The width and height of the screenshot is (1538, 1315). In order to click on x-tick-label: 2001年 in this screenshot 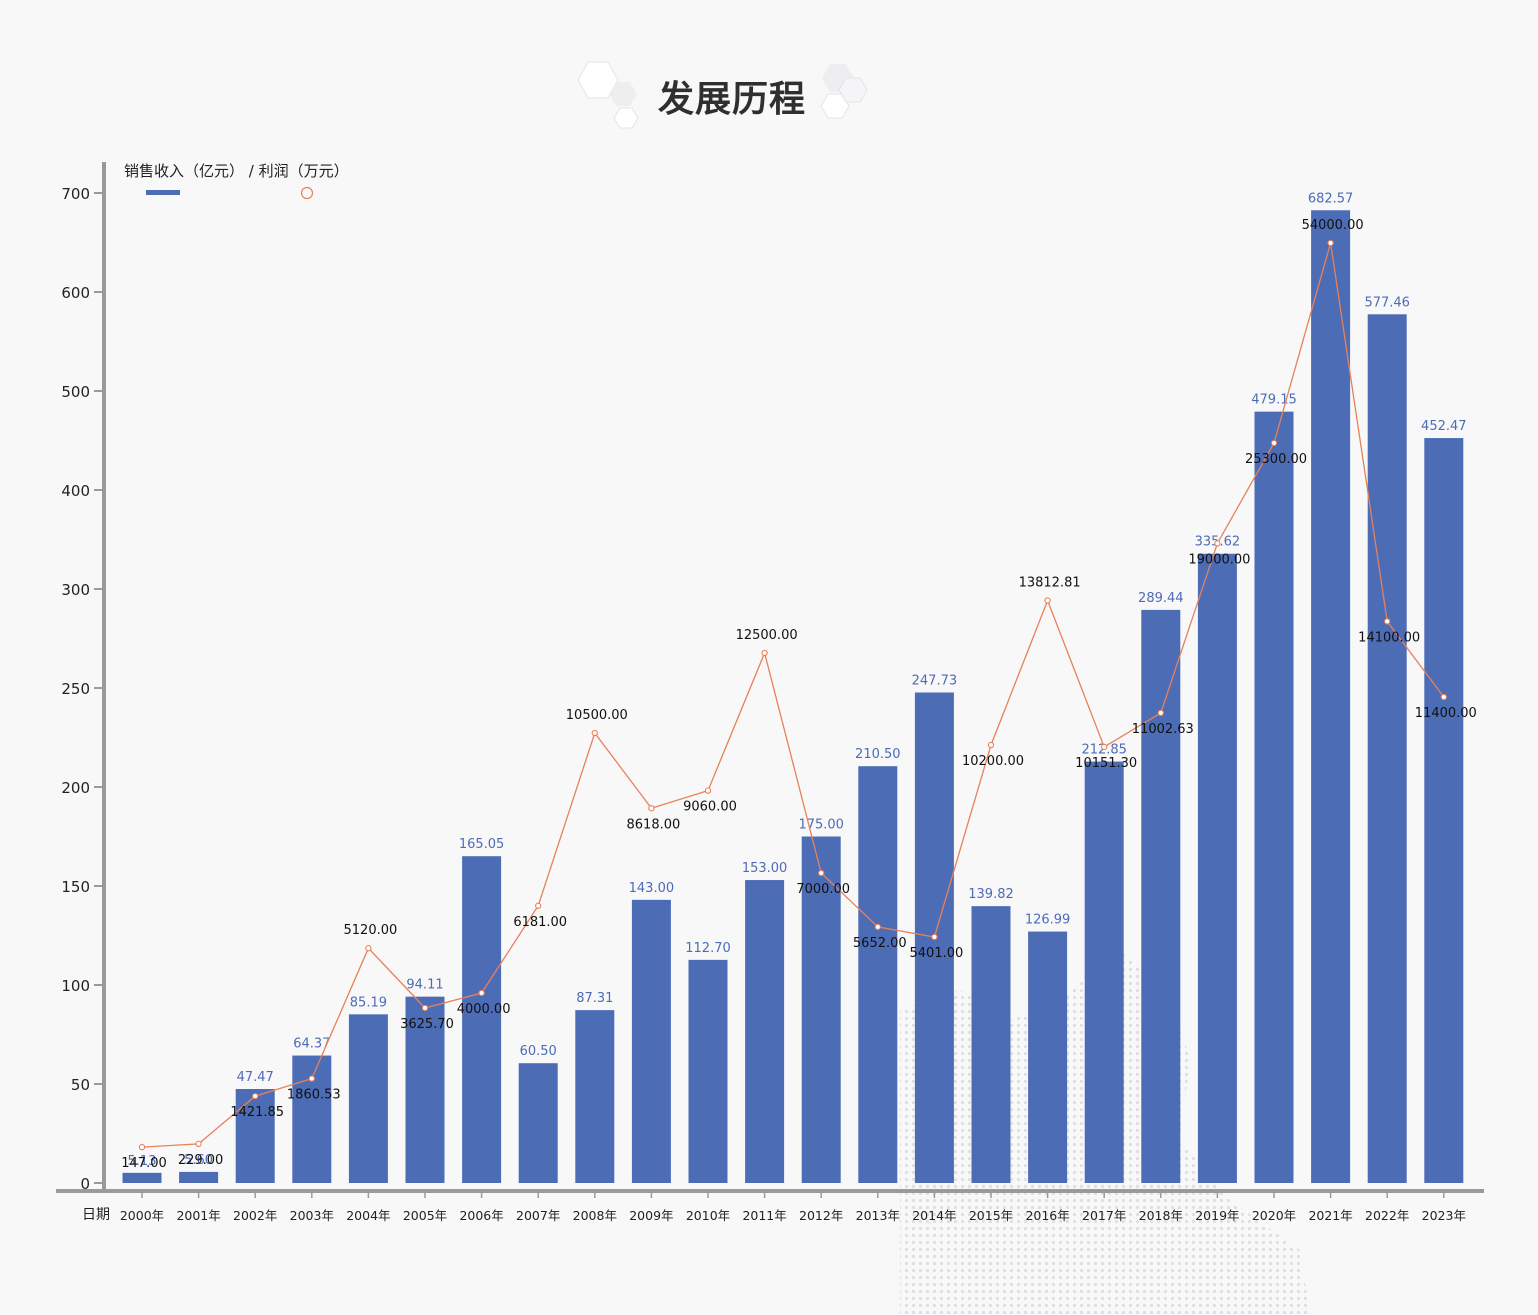, I will do `click(198, 1215)`.